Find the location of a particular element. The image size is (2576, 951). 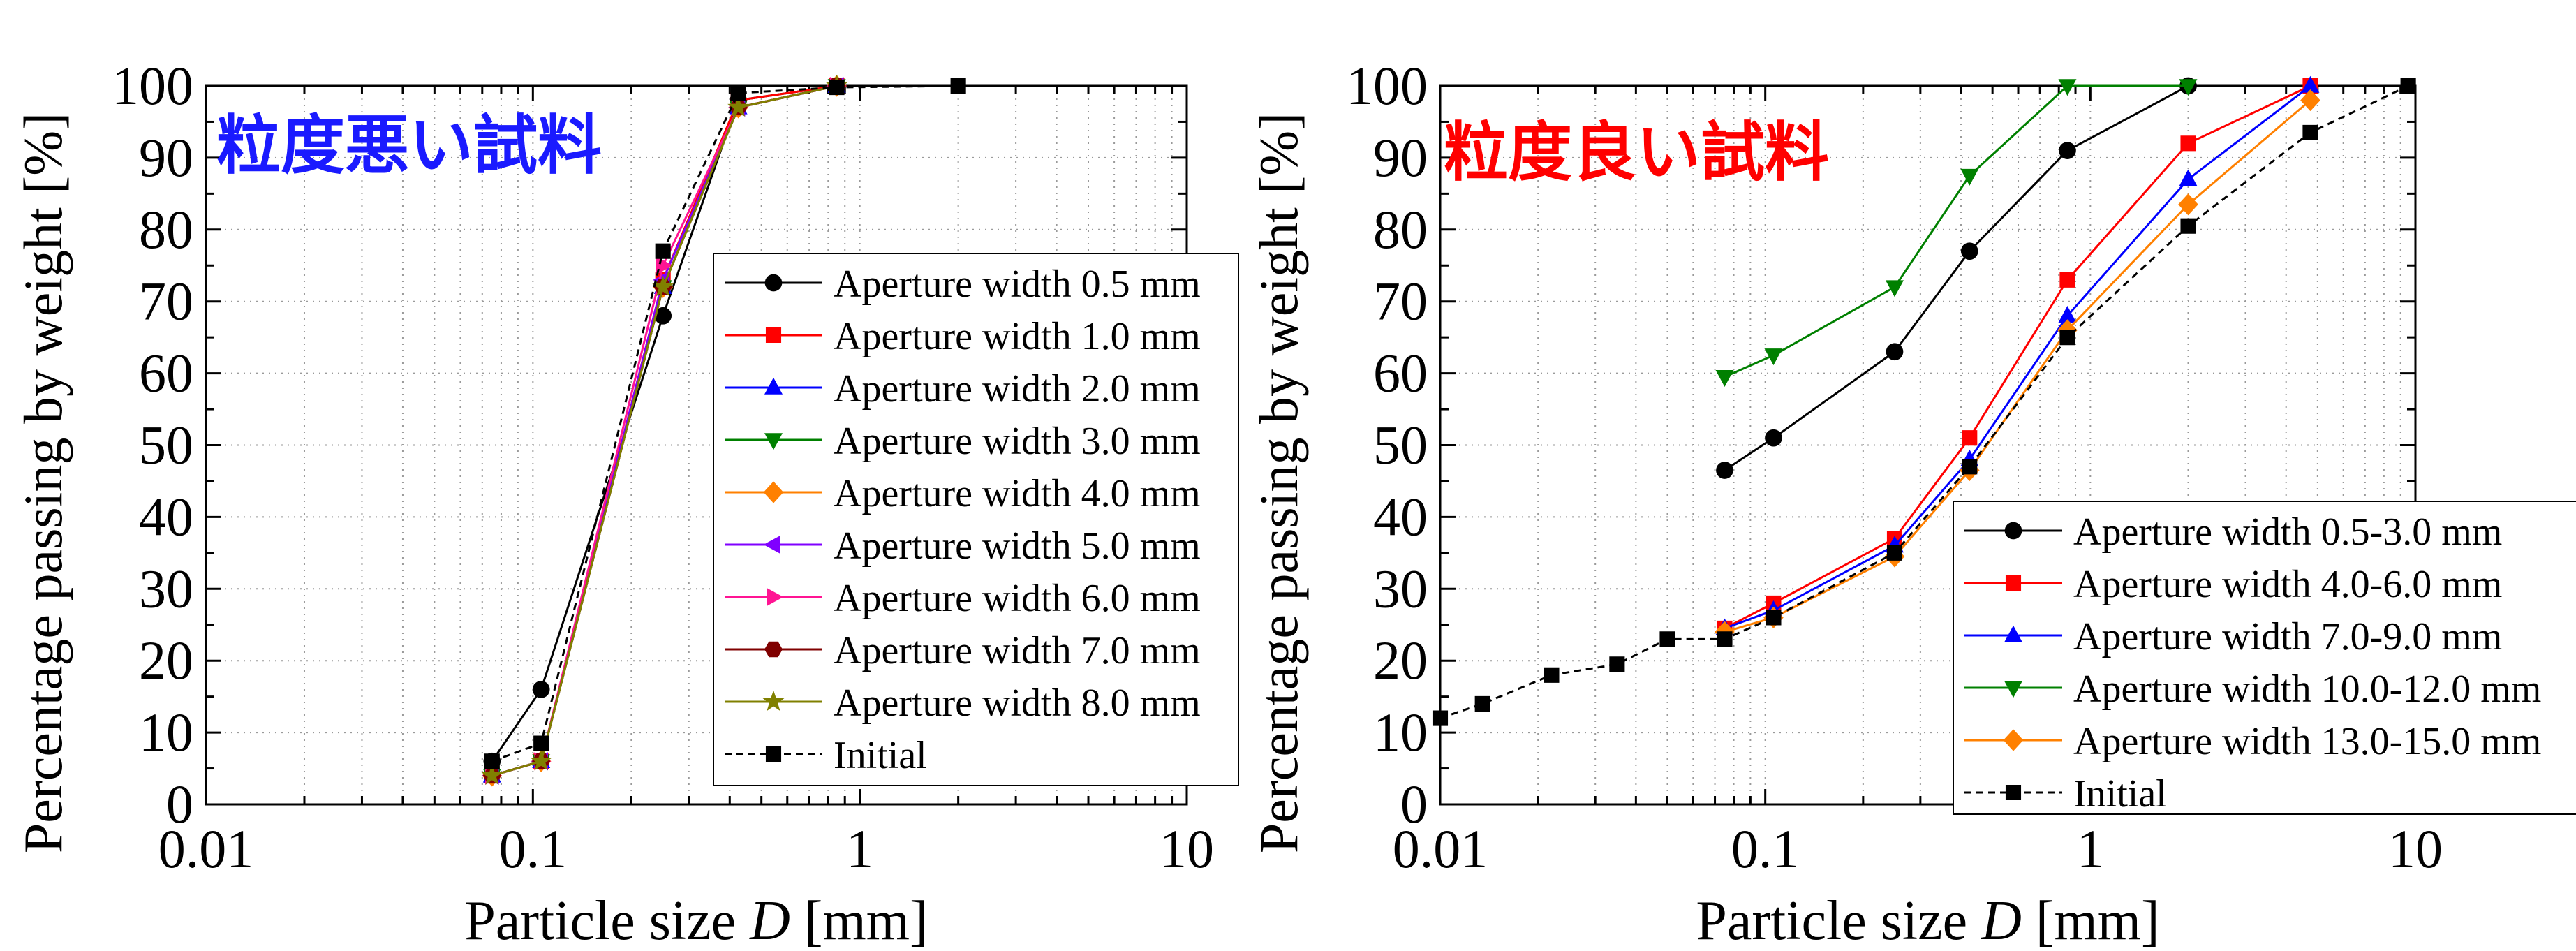

sample-annotation: 粒度良い試料 is located at coordinates (1636, 152).